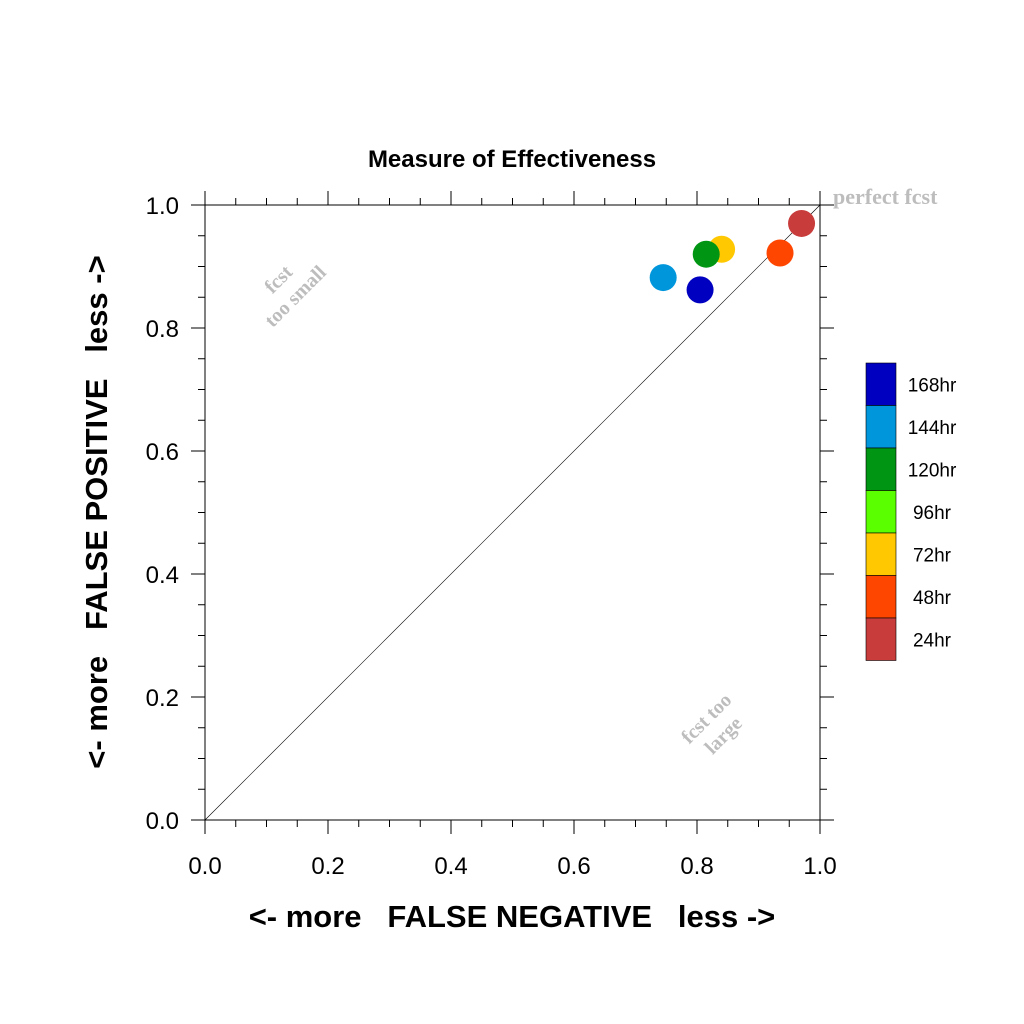 The height and width of the screenshot is (1024, 1024). I want to click on legend-swatch-168hr, so click(881, 384).